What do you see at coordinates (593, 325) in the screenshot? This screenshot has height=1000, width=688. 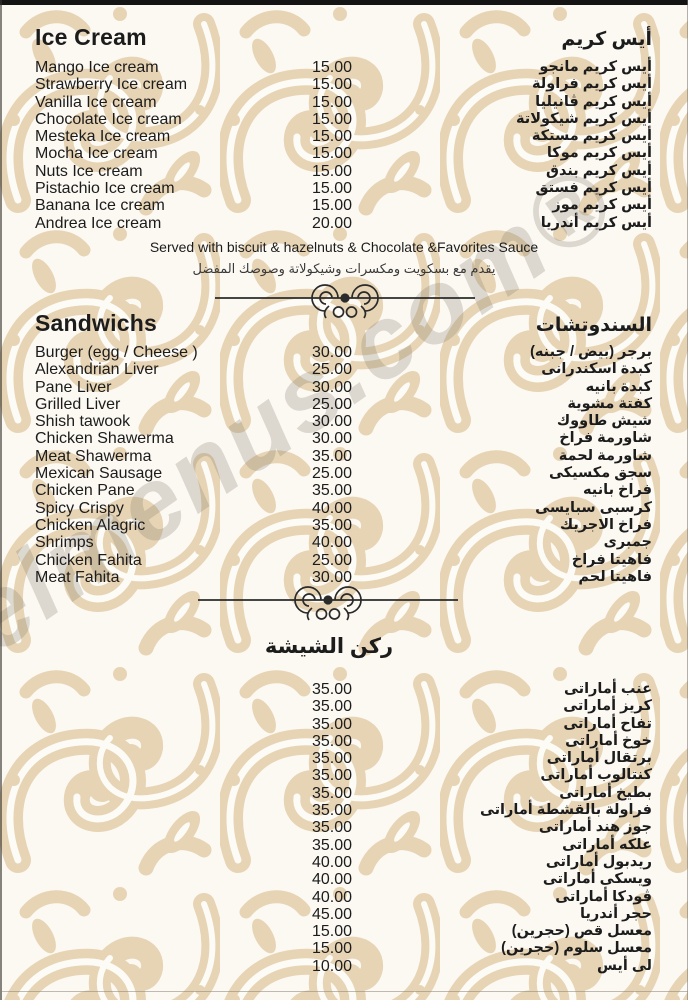 I see `section-title-ar: السندوتشات` at bounding box center [593, 325].